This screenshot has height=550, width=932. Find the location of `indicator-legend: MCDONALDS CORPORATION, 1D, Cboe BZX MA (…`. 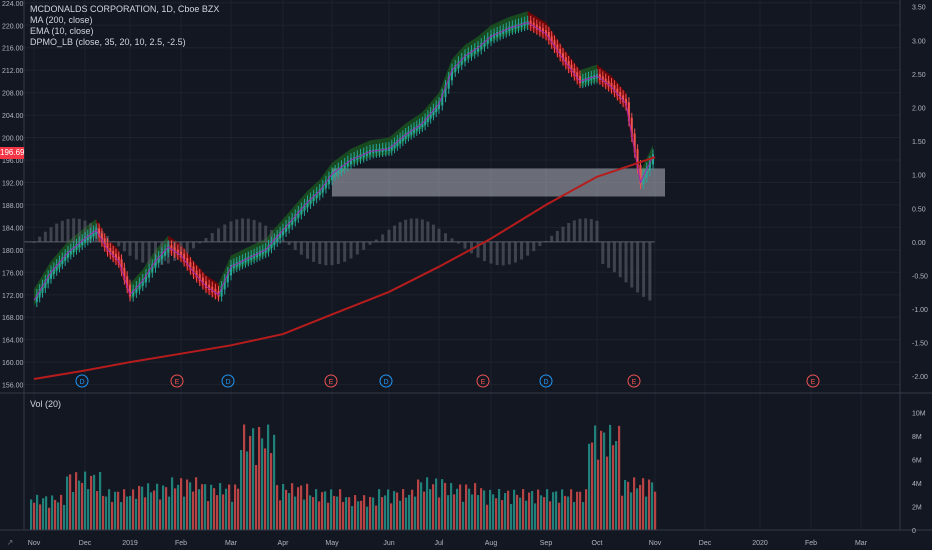

indicator-legend: MCDONALDS CORPORATION, 1D, Cboe BZX MA (… is located at coordinates (124, 26).